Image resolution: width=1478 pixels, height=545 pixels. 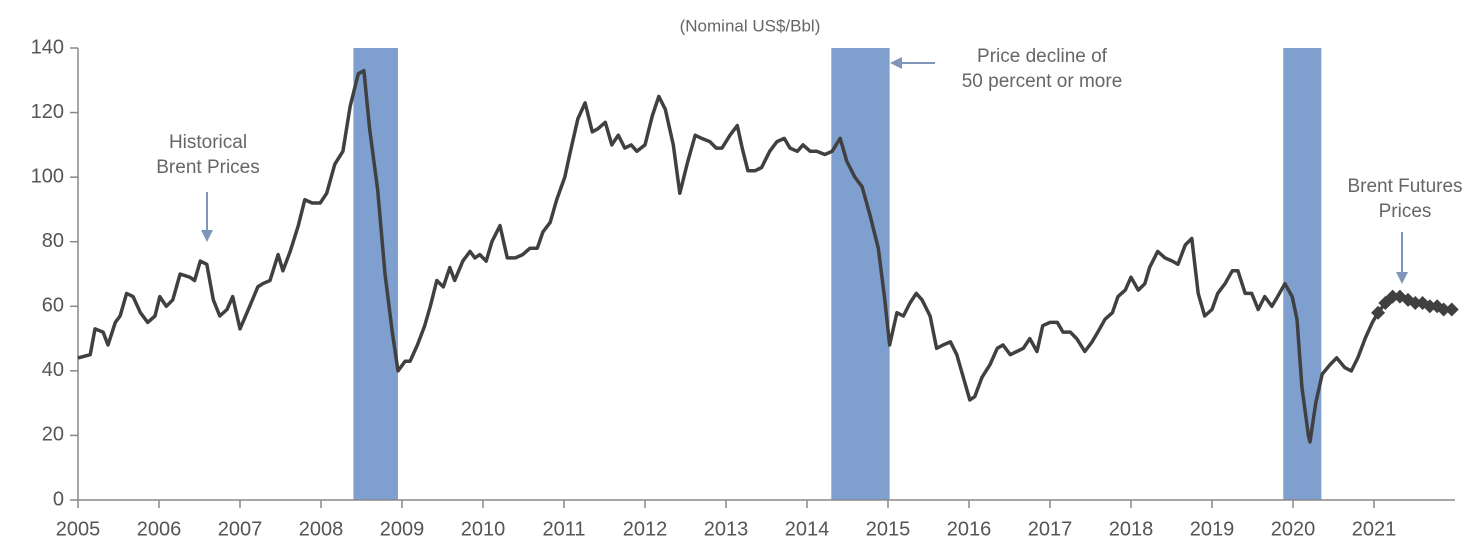 What do you see at coordinates (888, 529) in the screenshot?
I see `x-tick-label: 2015` at bounding box center [888, 529].